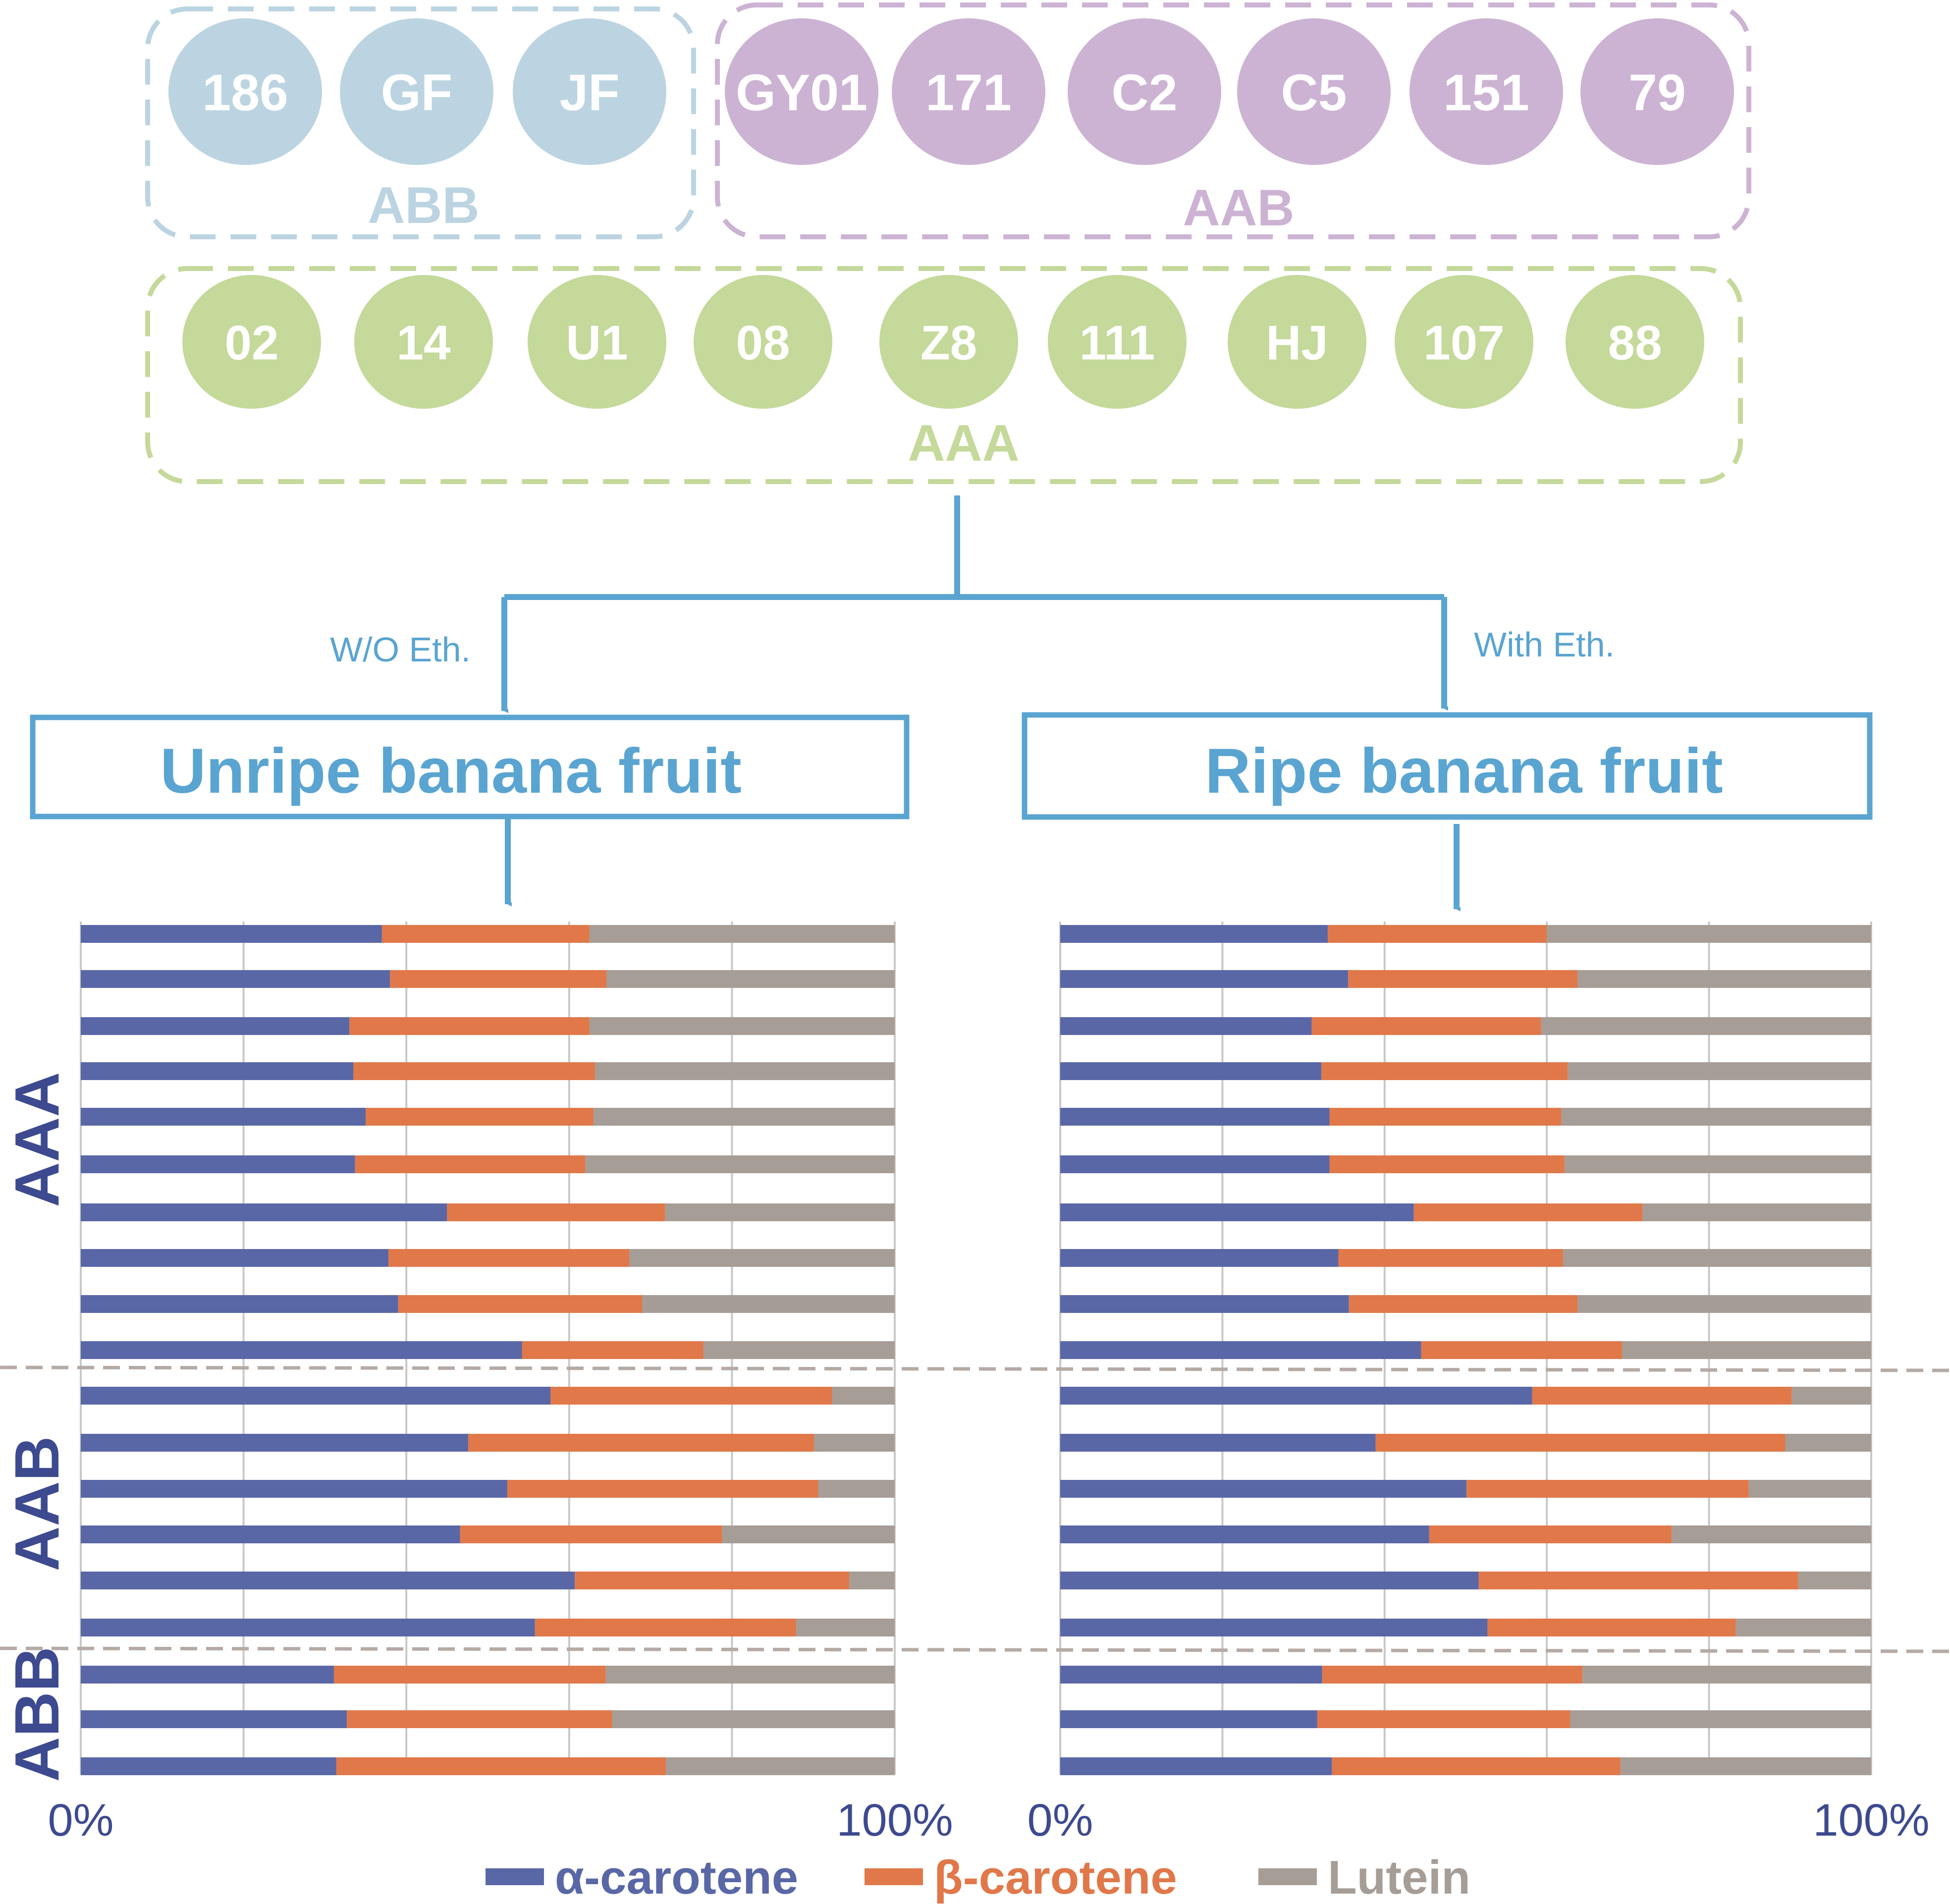  I want to click on group-abb: 186 GF JF ABB, so click(420, 123).